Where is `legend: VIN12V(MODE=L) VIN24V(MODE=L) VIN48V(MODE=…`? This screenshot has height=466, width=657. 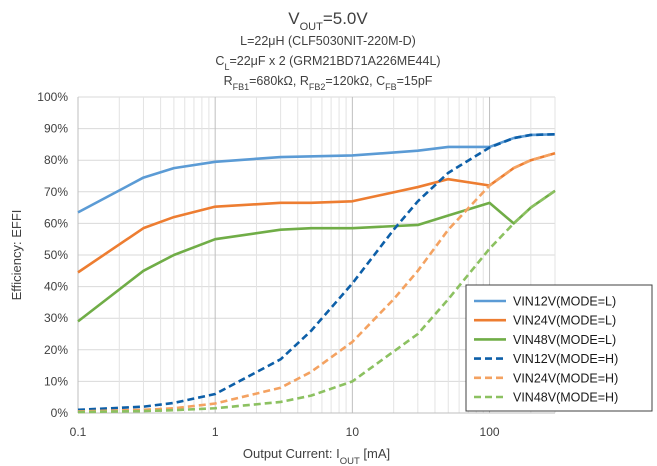 legend: VIN12V(MODE=L) VIN24V(MODE=L) VIN48V(MODE=… is located at coordinates (559, 348).